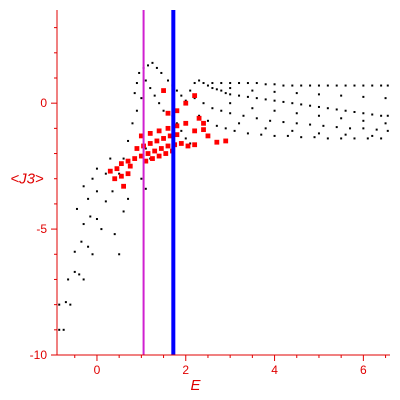 The height and width of the screenshot is (400, 400). I want to click on y-tick-label: -10, so click(39, 355).